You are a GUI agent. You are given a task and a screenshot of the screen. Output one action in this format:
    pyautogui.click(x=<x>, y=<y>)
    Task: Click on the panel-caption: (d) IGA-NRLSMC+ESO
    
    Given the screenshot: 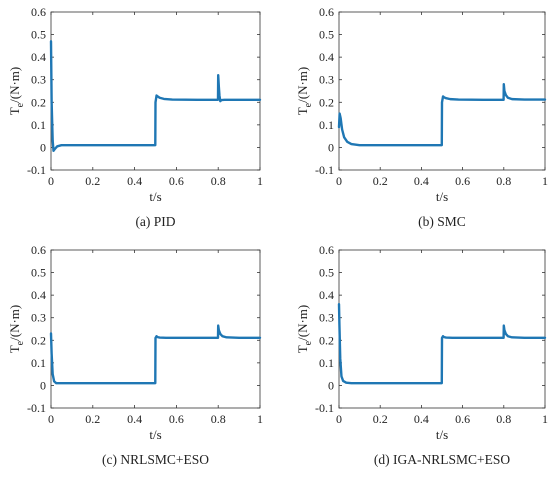 What is the action you would take?
    pyautogui.click(x=442, y=459)
    